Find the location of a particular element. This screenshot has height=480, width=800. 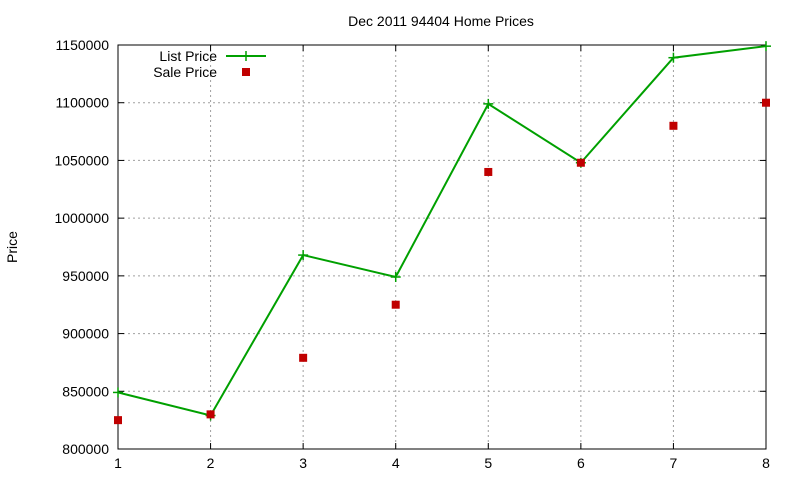

y-tick-label: 950000 is located at coordinates (85, 276).